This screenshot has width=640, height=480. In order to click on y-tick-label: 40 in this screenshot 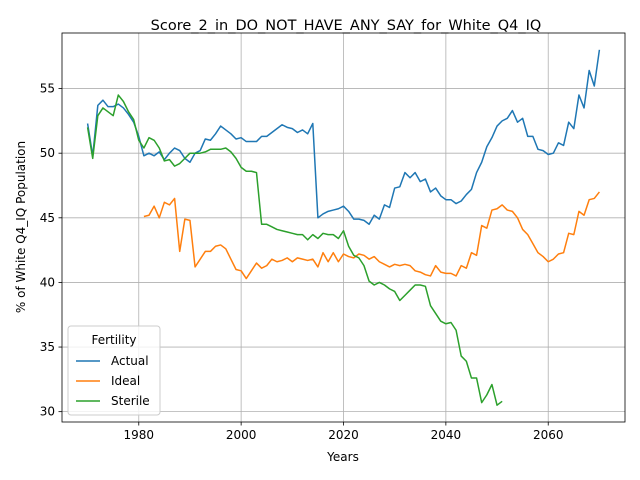, I will do `click(47, 282)`.